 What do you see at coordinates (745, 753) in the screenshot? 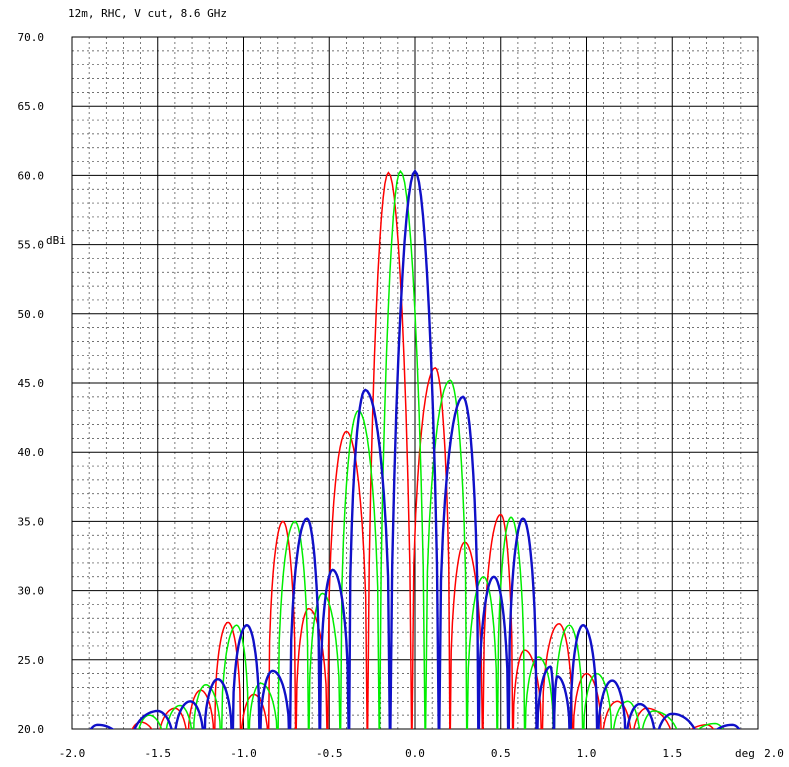
I see `x-axis-label: deg` at bounding box center [745, 753].